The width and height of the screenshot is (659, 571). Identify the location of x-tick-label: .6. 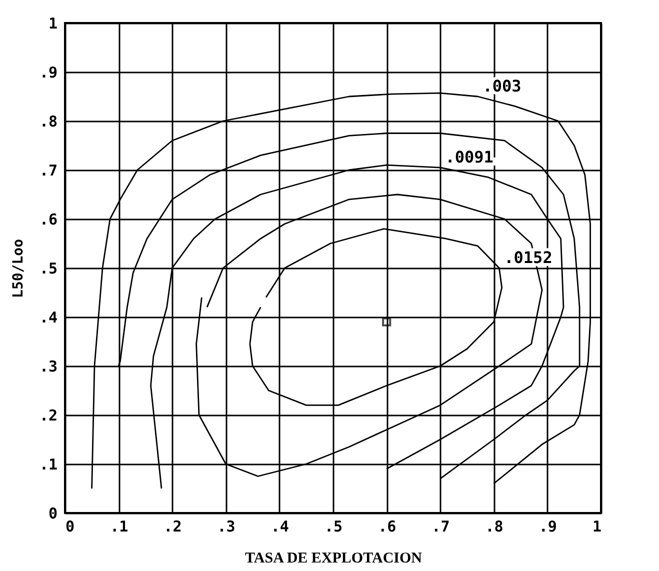
(387, 527).